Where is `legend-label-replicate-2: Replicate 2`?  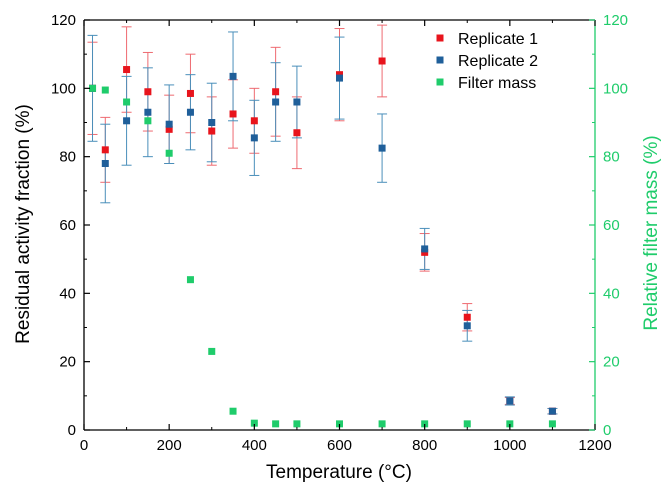 legend-label-replicate-2: Replicate 2 is located at coordinates (498, 61).